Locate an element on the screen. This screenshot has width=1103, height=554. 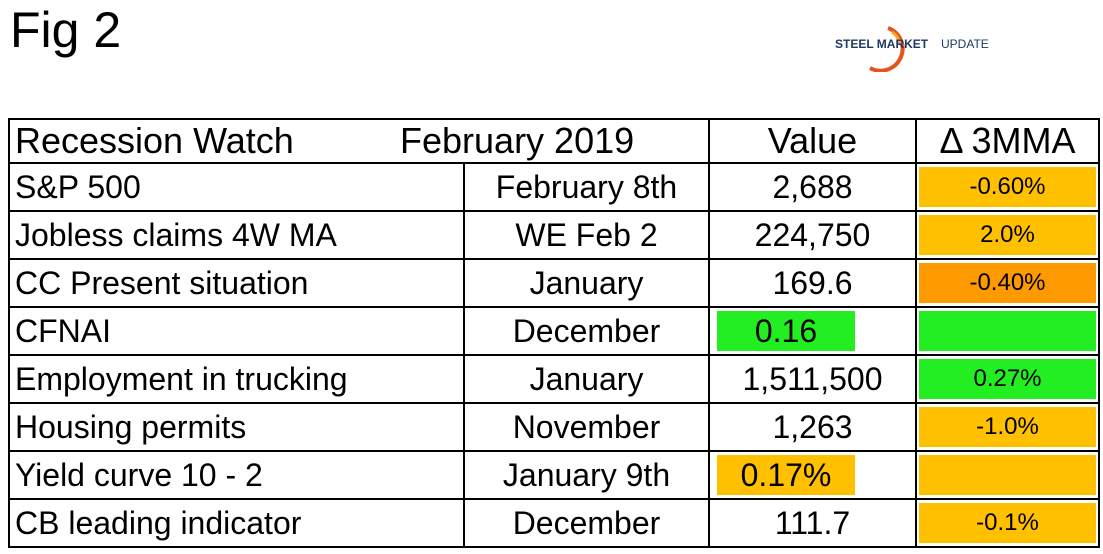
table-row: CB leading indicator December 111.7 -0.1% is located at coordinates (554, 523).